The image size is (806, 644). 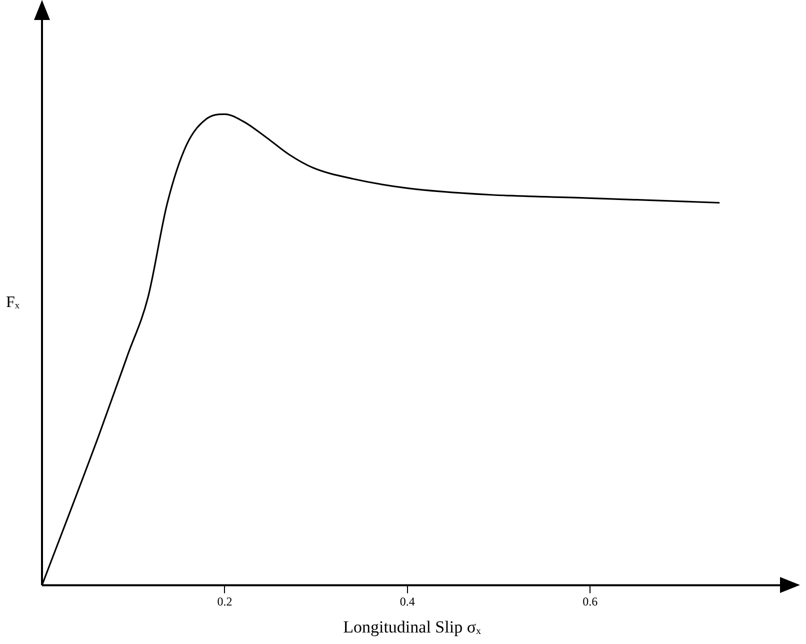 I want to click on x-tick-label: 0.2, so click(x=224, y=601).